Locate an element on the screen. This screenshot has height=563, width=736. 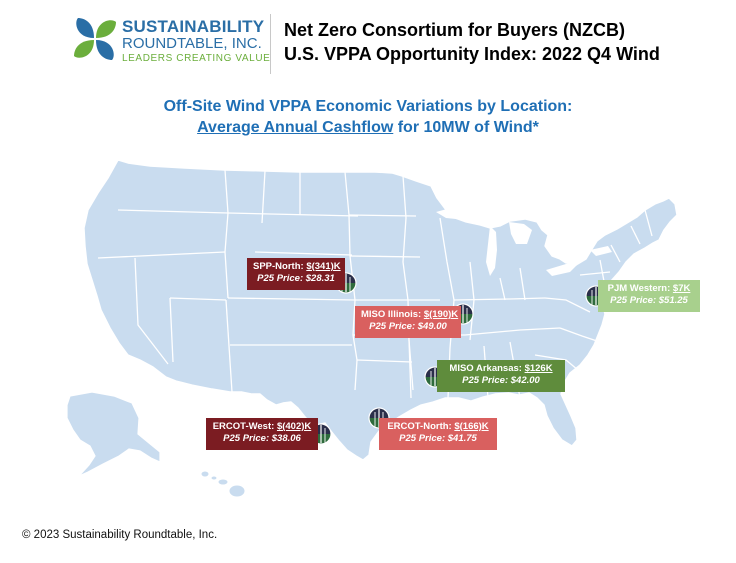
location-label-spp-north: SPP-North: $(341)K P25 Price: $28.31 is located at coordinates (296, 274).